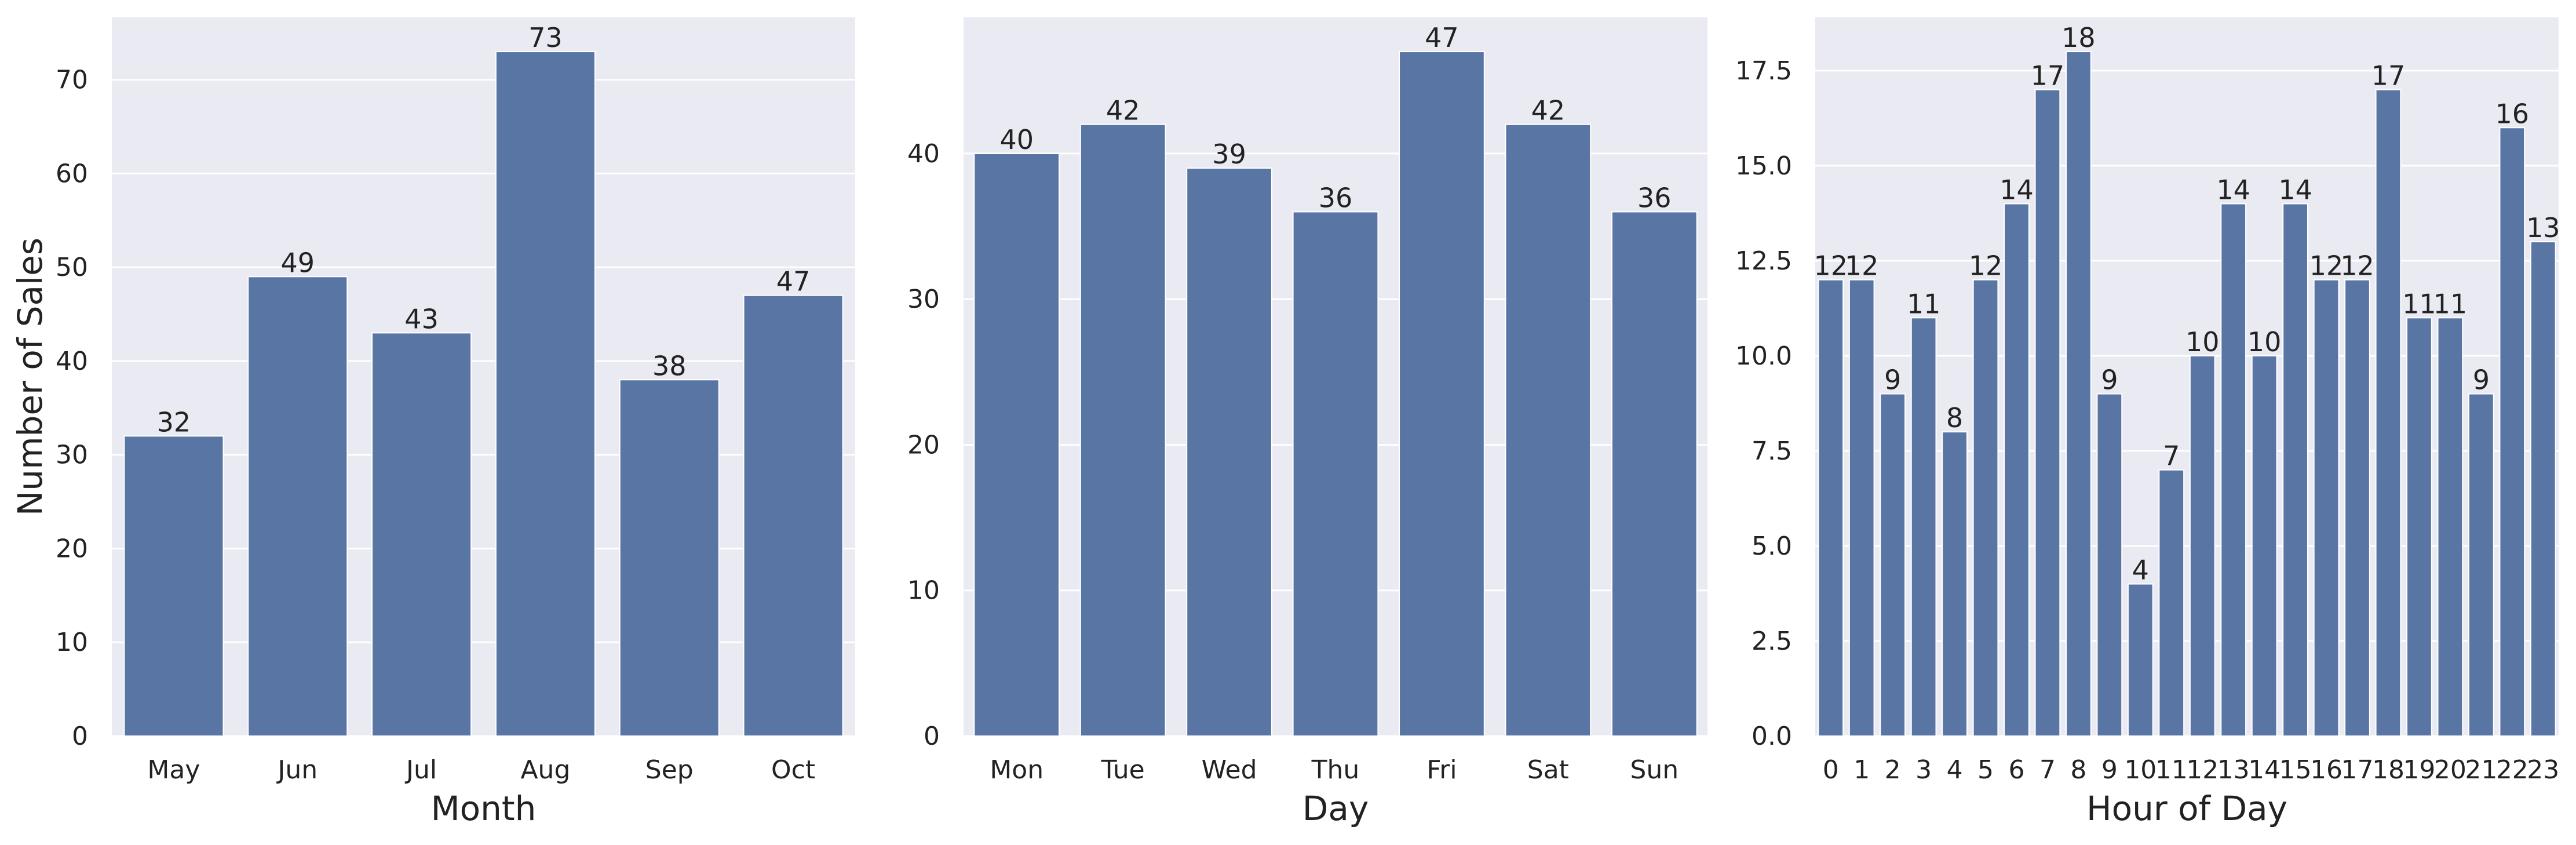  Describe the element at coordinates (1229, 154) in the screenshot. I see `bar-value-label: 39` at that location.